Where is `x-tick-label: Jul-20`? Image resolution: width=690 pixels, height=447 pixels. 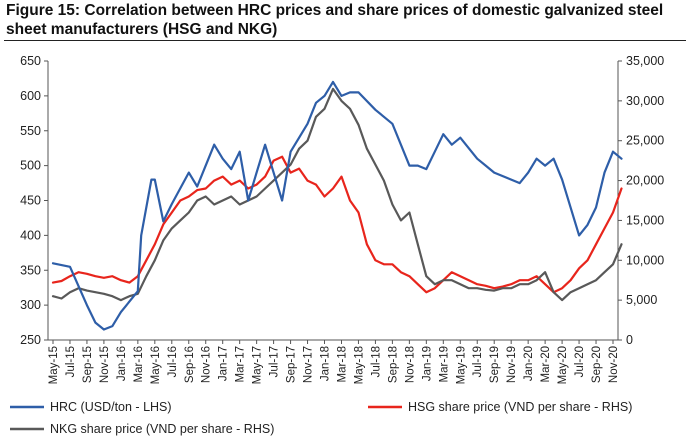 x-tick-label: Jul-20 is located at coordinates (580, 361).